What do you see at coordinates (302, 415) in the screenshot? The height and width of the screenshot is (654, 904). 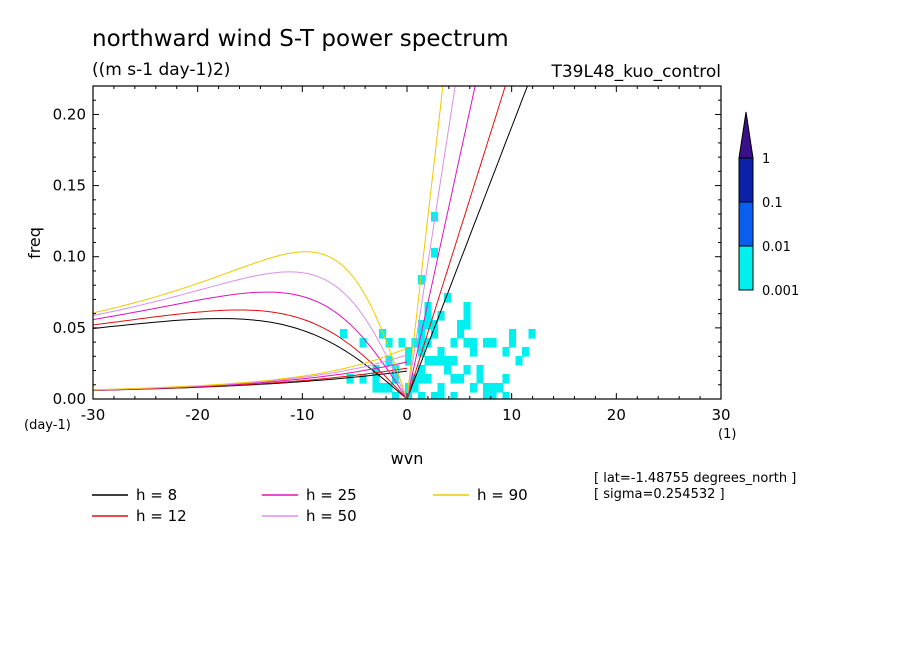 I see `x-tick-label: -10` at bounding box center [302, 415].